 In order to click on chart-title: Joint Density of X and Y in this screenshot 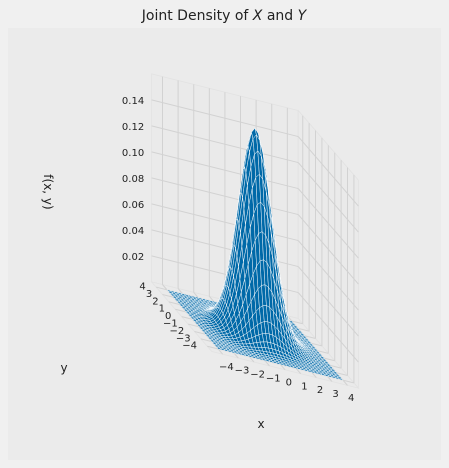, I will do `click(224, 16)`.